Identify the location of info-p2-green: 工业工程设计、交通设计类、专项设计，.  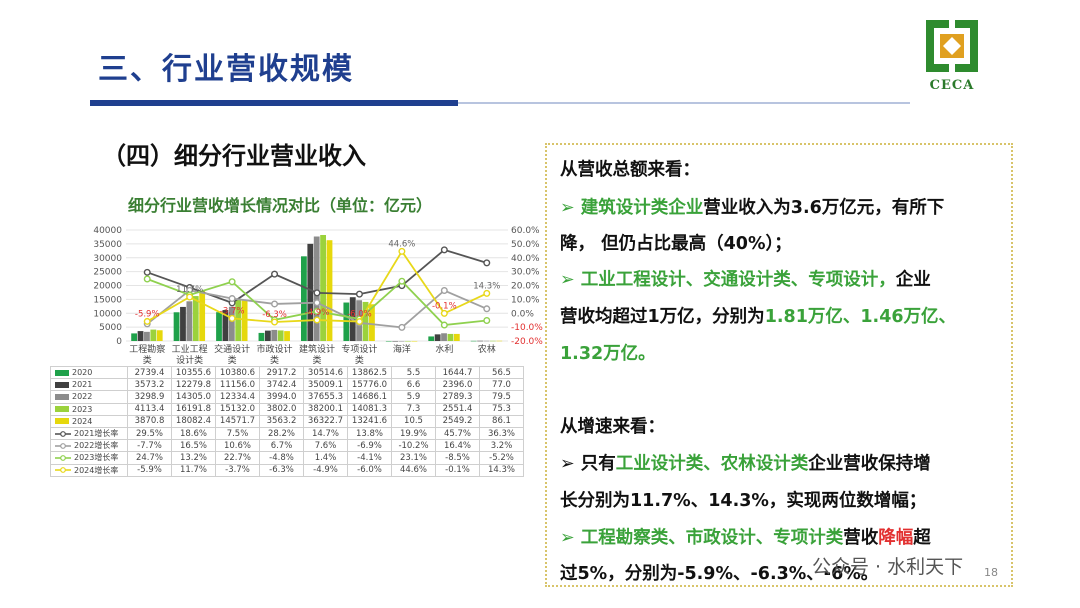
(738, 280).